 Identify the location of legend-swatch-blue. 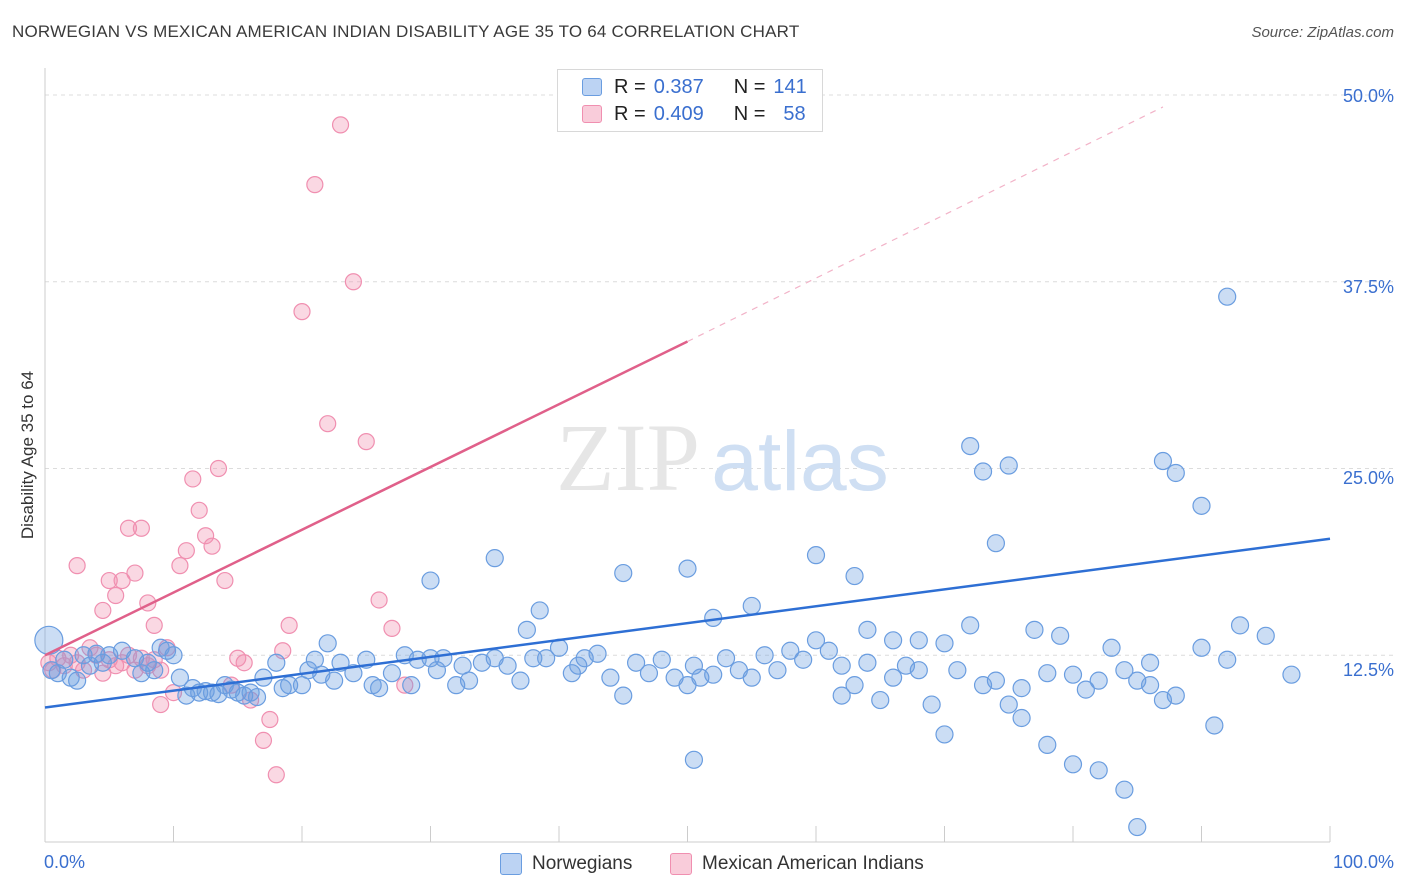
(592, 87).